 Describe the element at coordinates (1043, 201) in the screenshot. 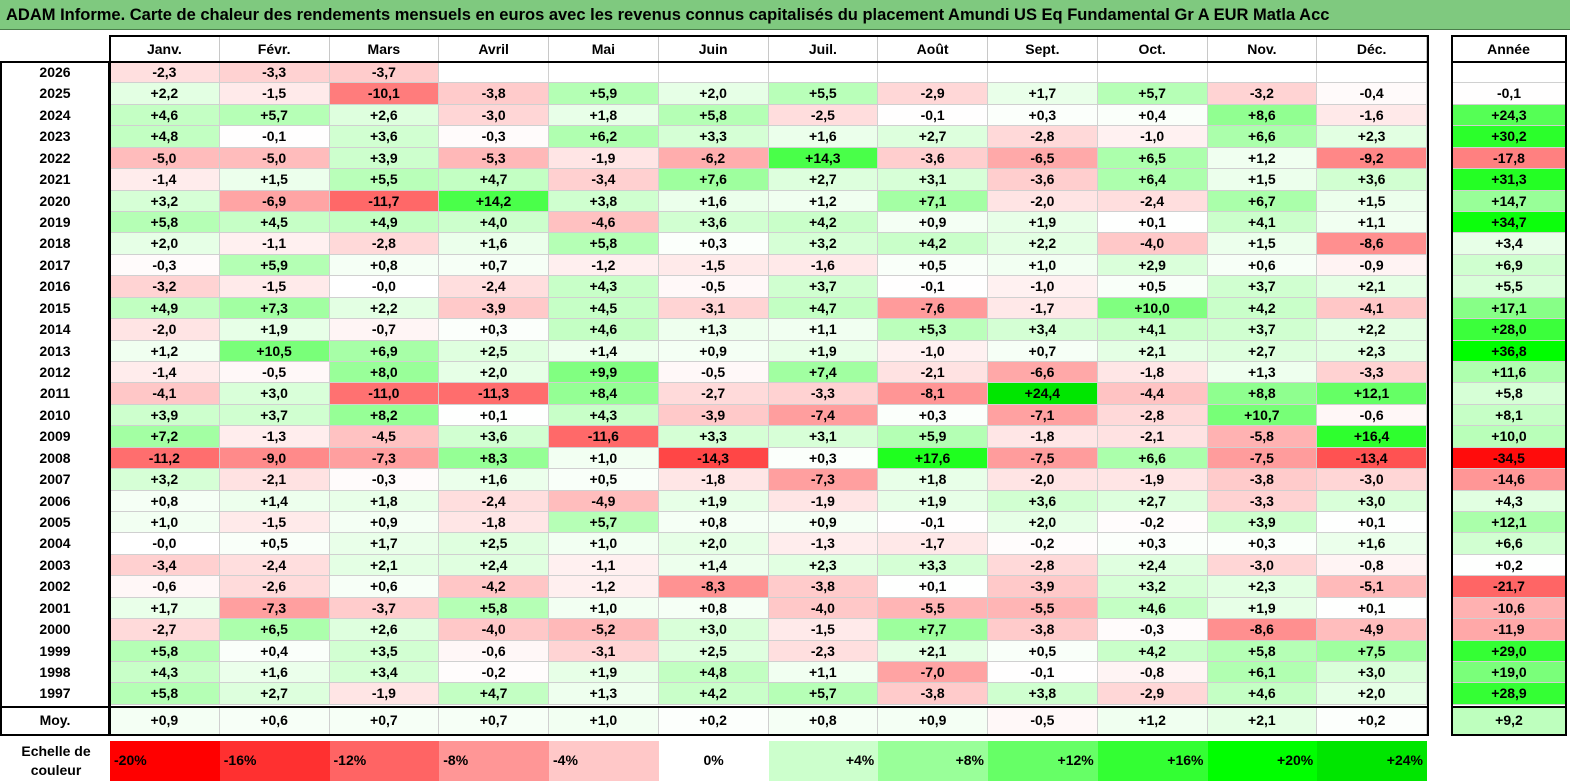

I see `heatmap-cell: -2,0` at that location.